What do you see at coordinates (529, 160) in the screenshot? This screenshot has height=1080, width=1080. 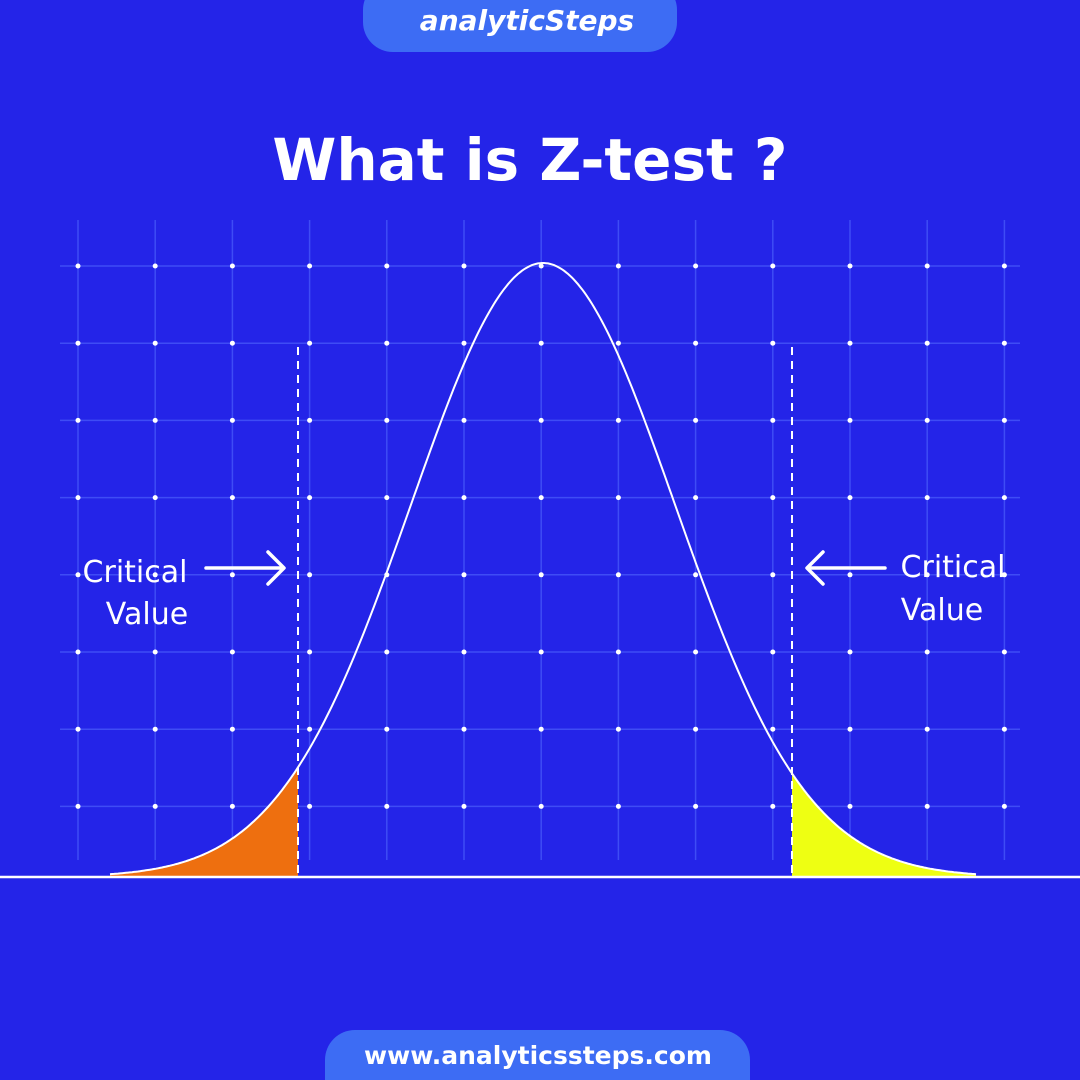 I see `title: What is Z-test ?` at bounding box center [529, 160].